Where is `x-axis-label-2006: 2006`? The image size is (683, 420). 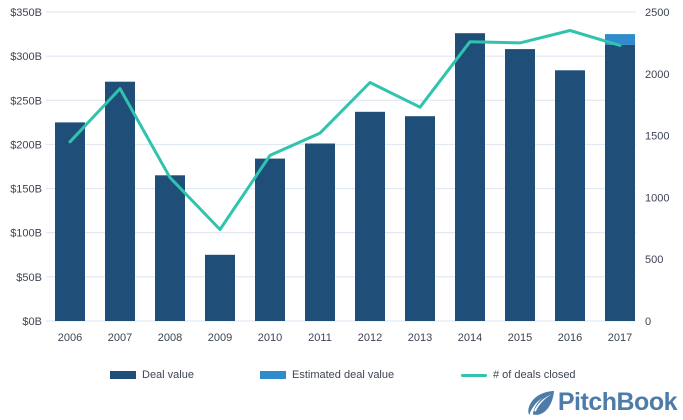
x-axis-label-2006: 2006 is located at coordinates (70, 338).